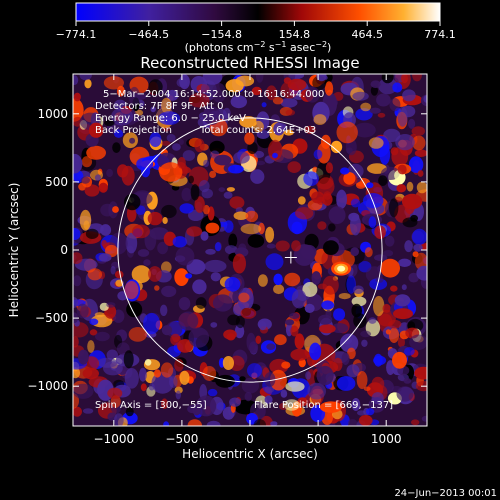 The width and height of the screenshot is (500, 500). What do you see at coordinates (318, 439) in the screenshot?
I see `x-tick-label: 500` at bounding box center [318, 439].